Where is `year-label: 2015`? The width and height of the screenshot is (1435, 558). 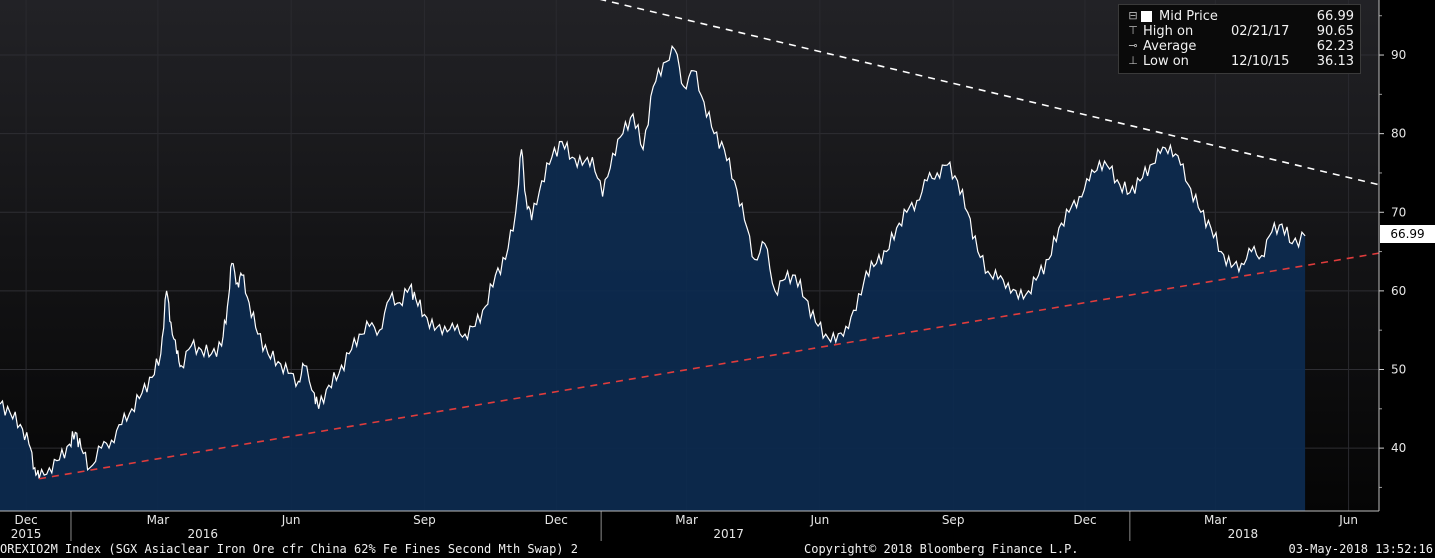 year-label: 2015 is located at coordinates (26, 534).